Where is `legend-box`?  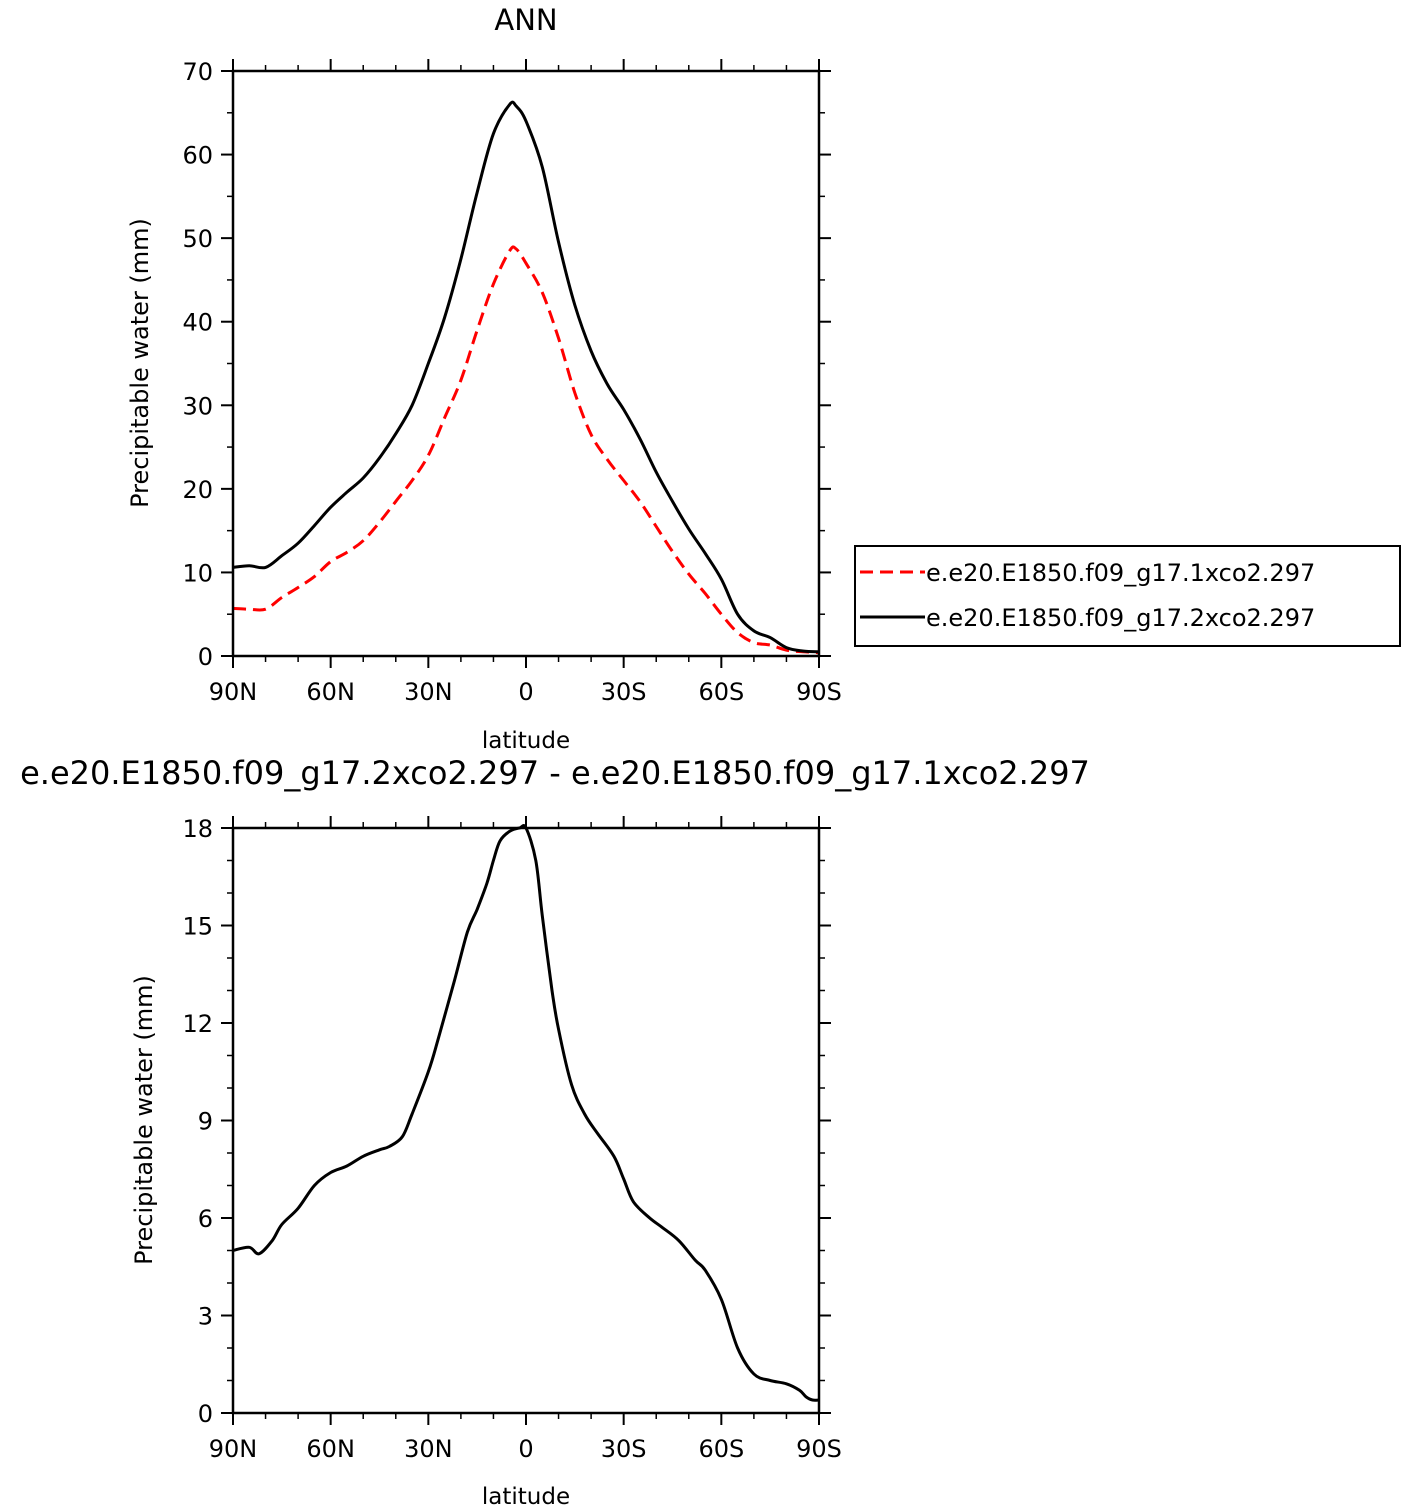
legend-box is located at coordinates (1127, 596).